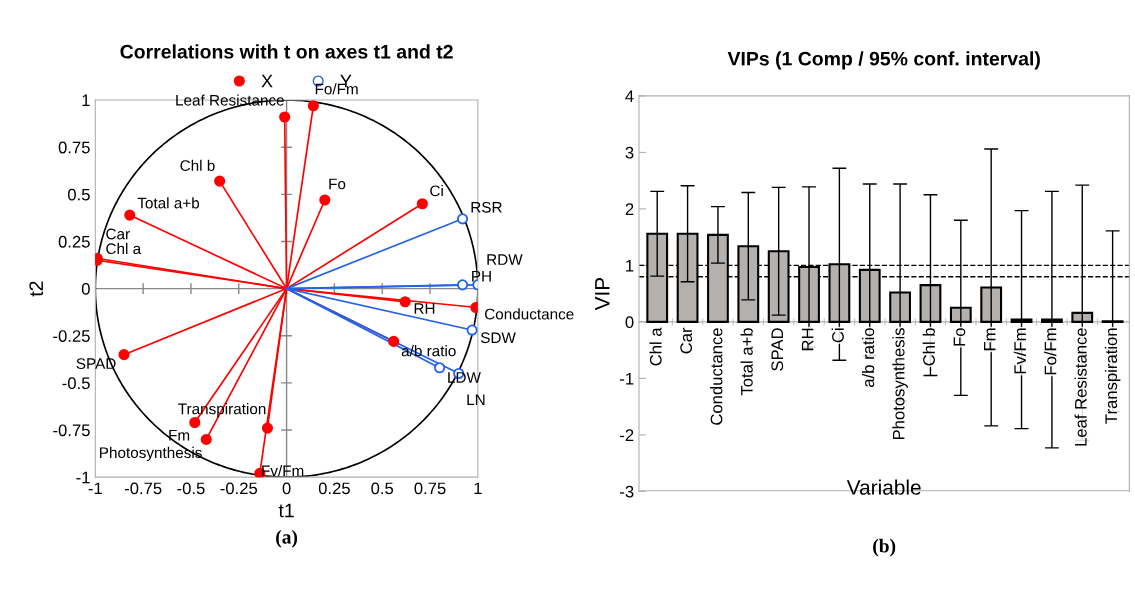  What do you see at coordinates (118, 234) in the screenshot?
I see `annotation: Car` at bounding box center [118, 234].